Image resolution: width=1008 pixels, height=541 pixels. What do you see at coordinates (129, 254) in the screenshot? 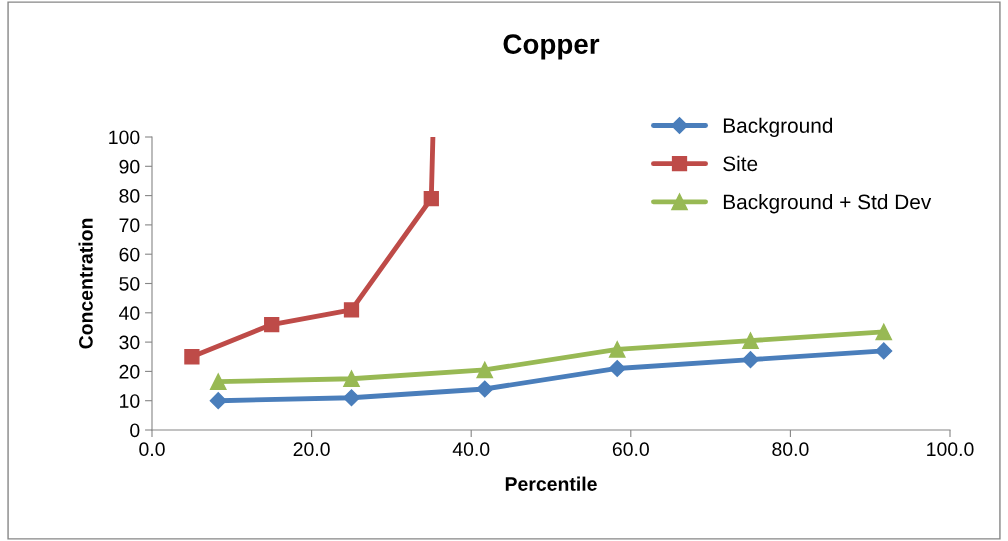
I see `y-tick-label: 60` at bounding box center [129, 254].